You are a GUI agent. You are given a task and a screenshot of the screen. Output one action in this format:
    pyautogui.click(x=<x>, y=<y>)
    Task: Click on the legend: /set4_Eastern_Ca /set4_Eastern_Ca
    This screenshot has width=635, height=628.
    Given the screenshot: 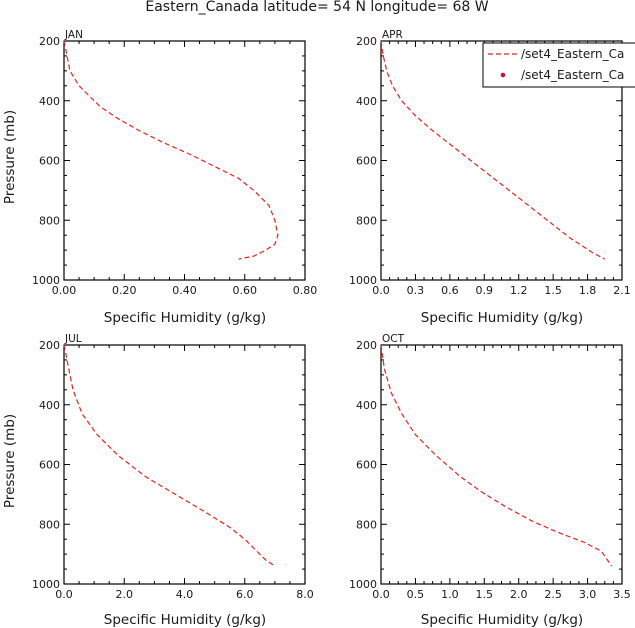 What is the action you would take?
    pyautogui.click(x=558, y=65)
    